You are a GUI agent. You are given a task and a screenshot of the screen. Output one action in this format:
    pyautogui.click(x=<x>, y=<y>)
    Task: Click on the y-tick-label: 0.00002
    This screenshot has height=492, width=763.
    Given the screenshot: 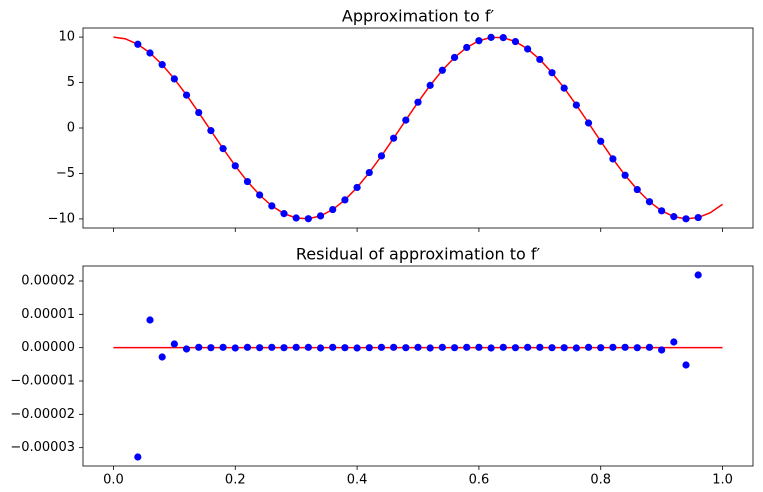 What is the action you would take?
    pyautogui.click(x=48, y=281)
    